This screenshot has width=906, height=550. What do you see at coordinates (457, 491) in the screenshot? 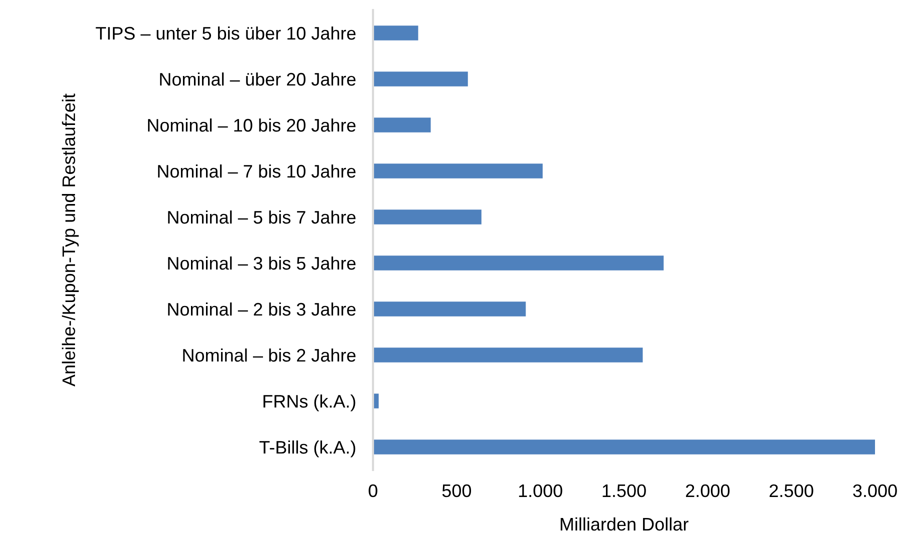
I see `x-tick-label: 500` at bounding box center [457, 491].